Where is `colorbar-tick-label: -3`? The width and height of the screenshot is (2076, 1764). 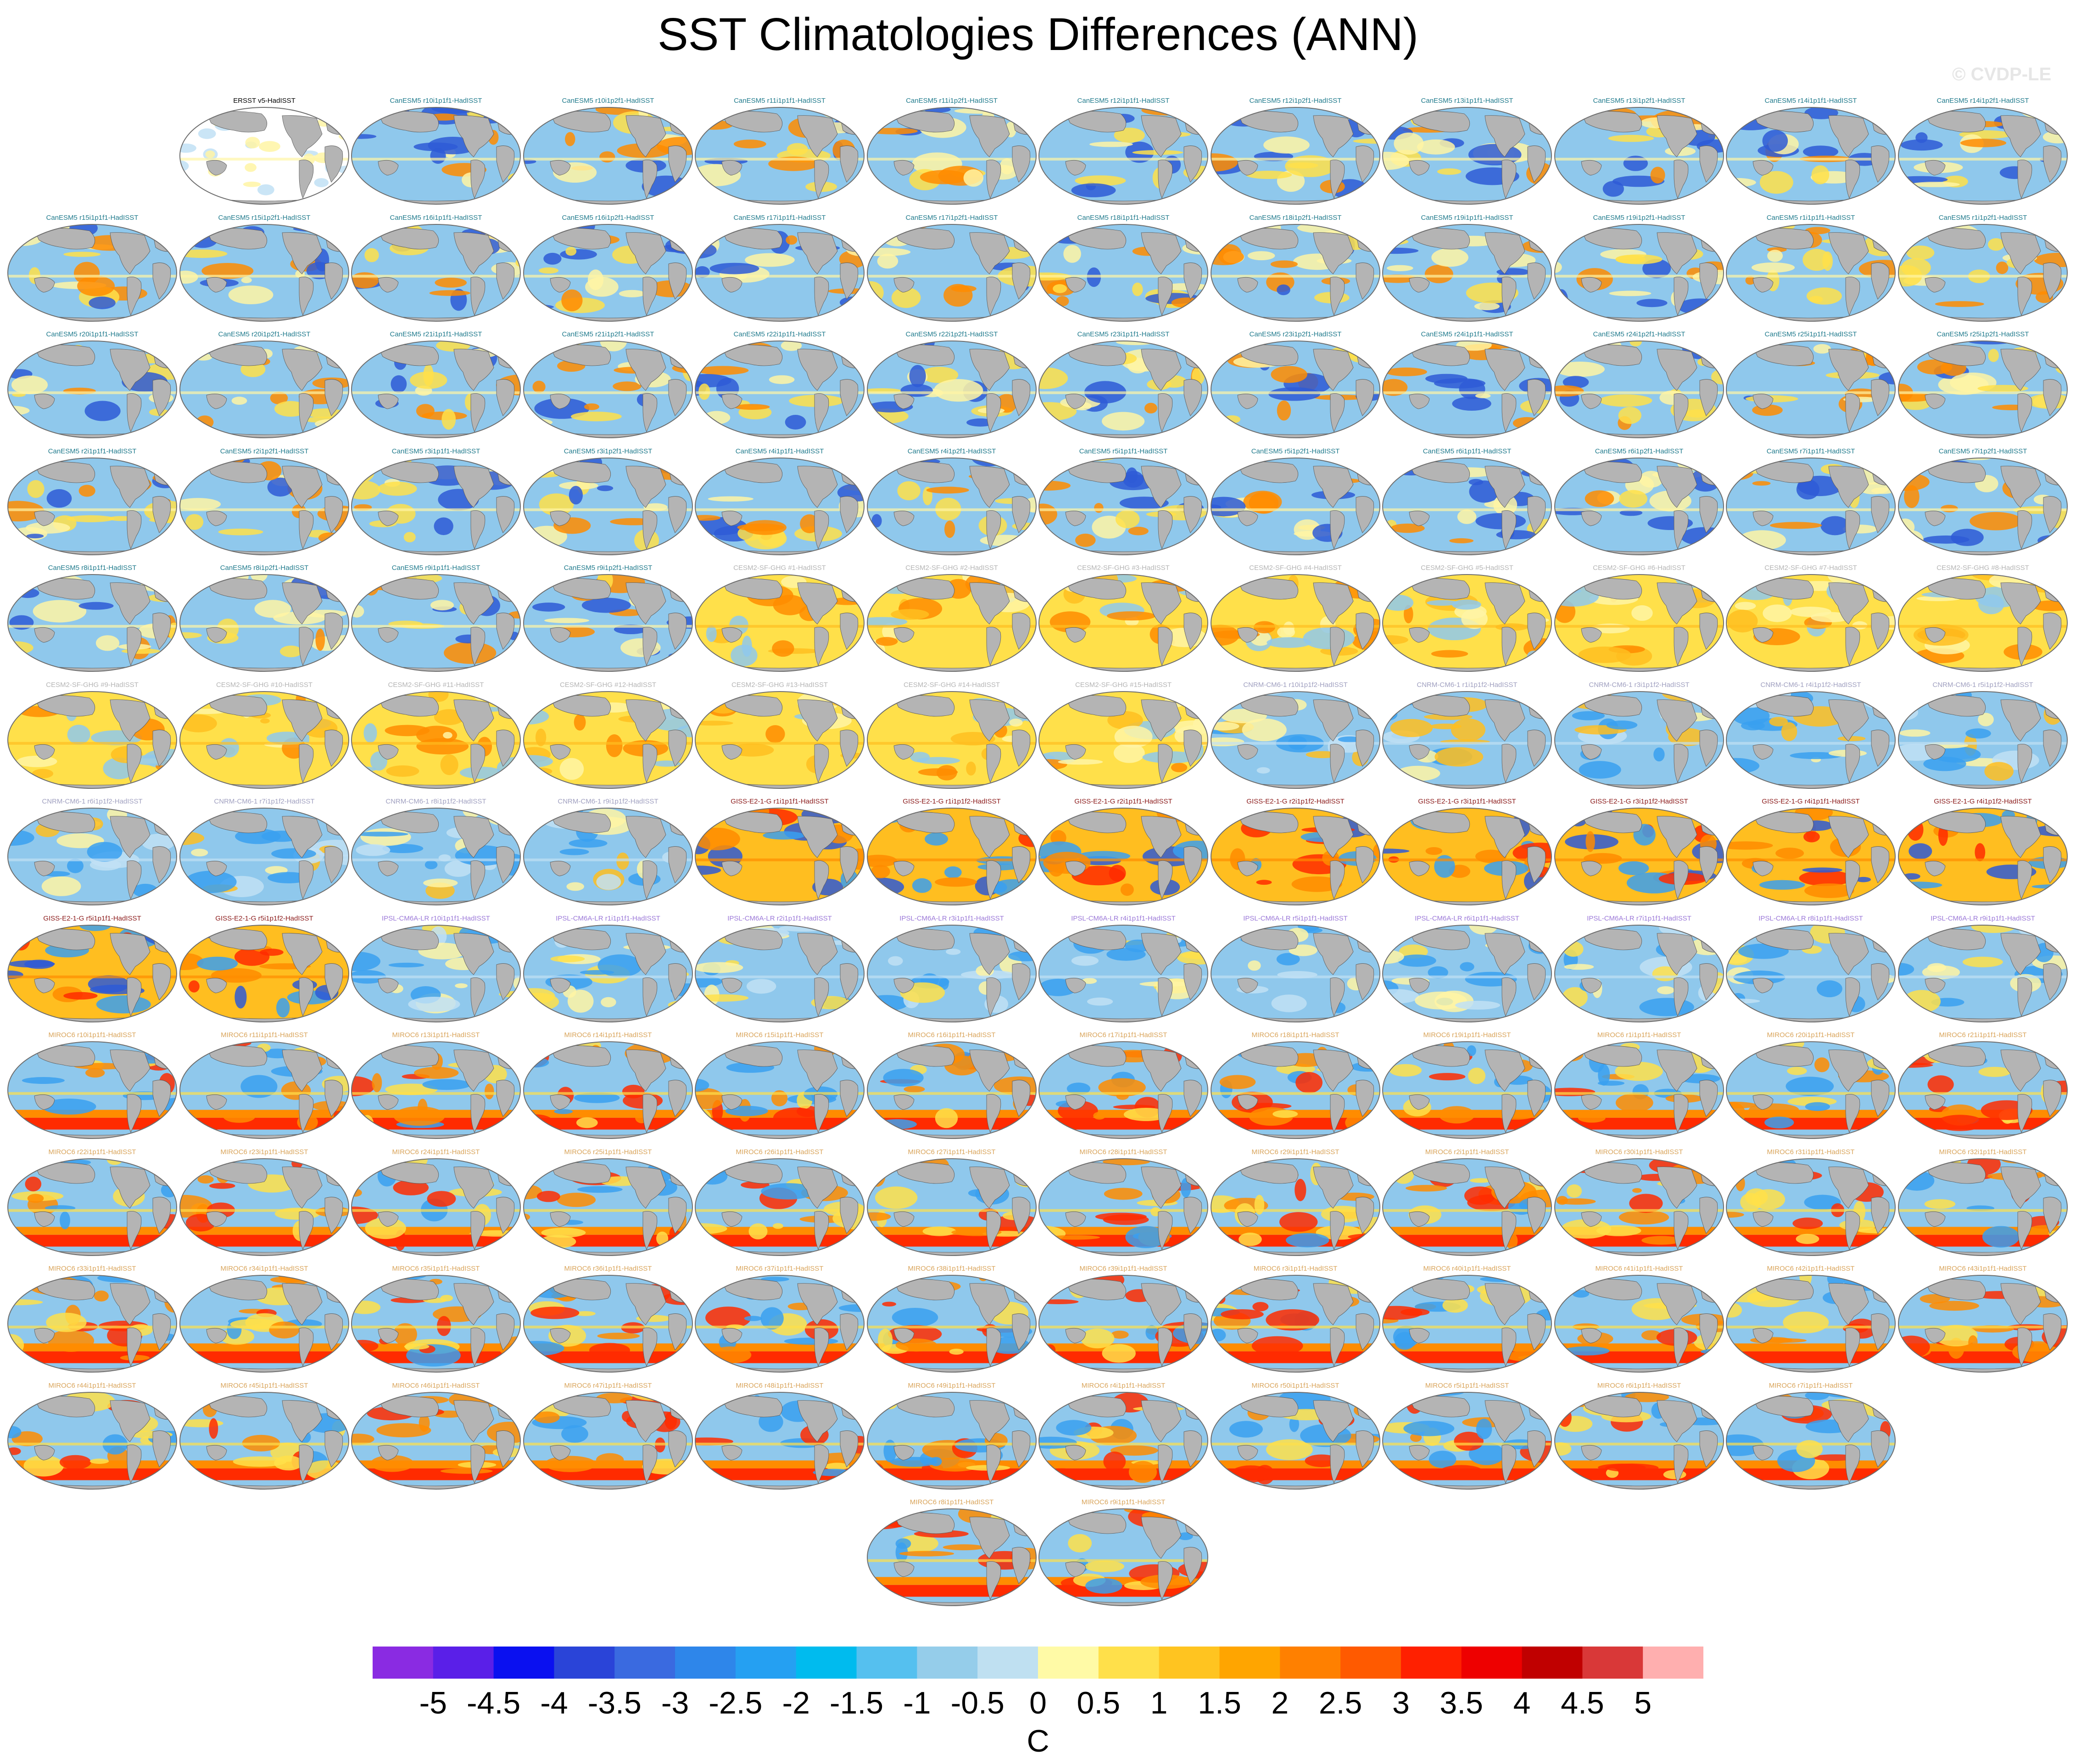 colorbar-tick-label: -3 is located at coordinates (675, 1703).